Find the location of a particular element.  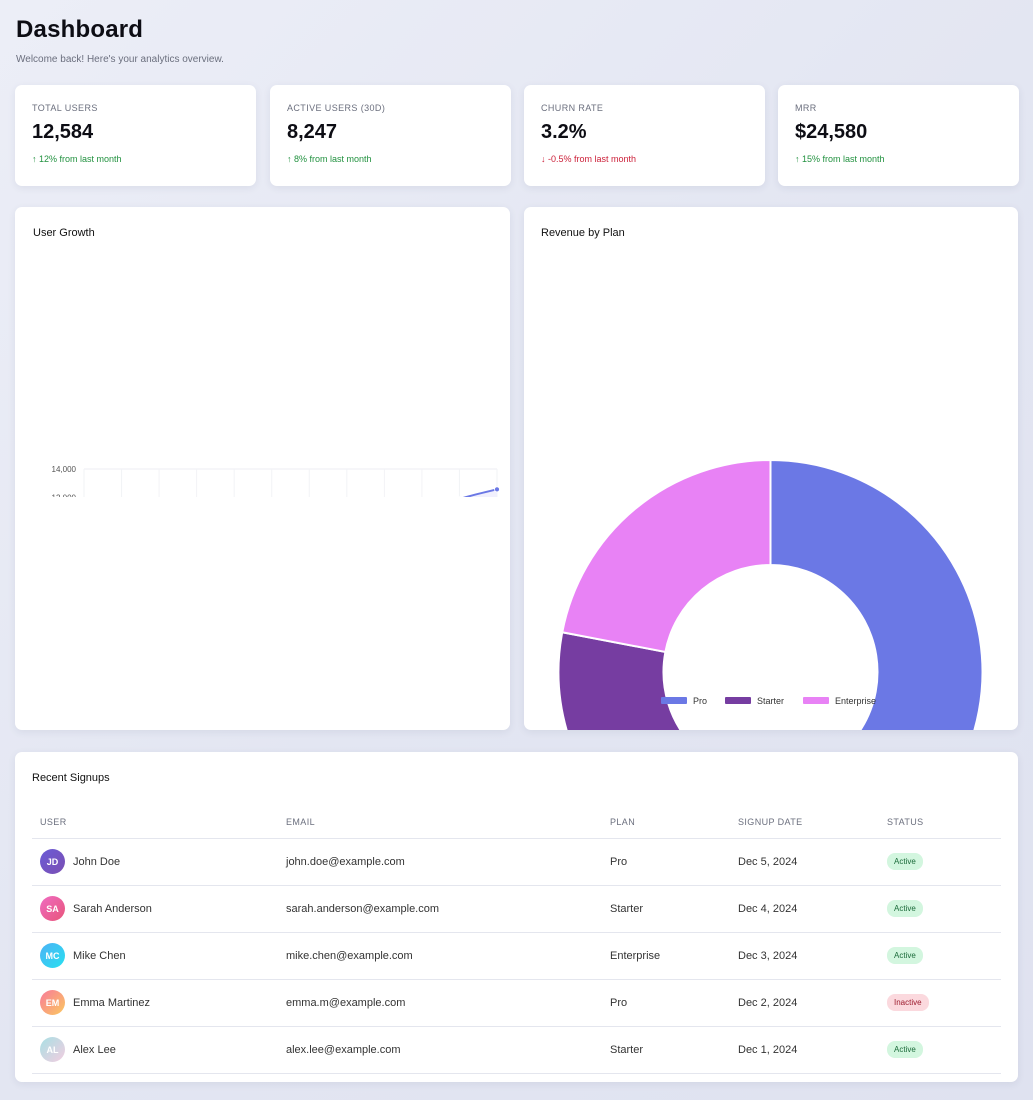

email-cell: emma.m@example.com is located at coordinates (440, 1003).